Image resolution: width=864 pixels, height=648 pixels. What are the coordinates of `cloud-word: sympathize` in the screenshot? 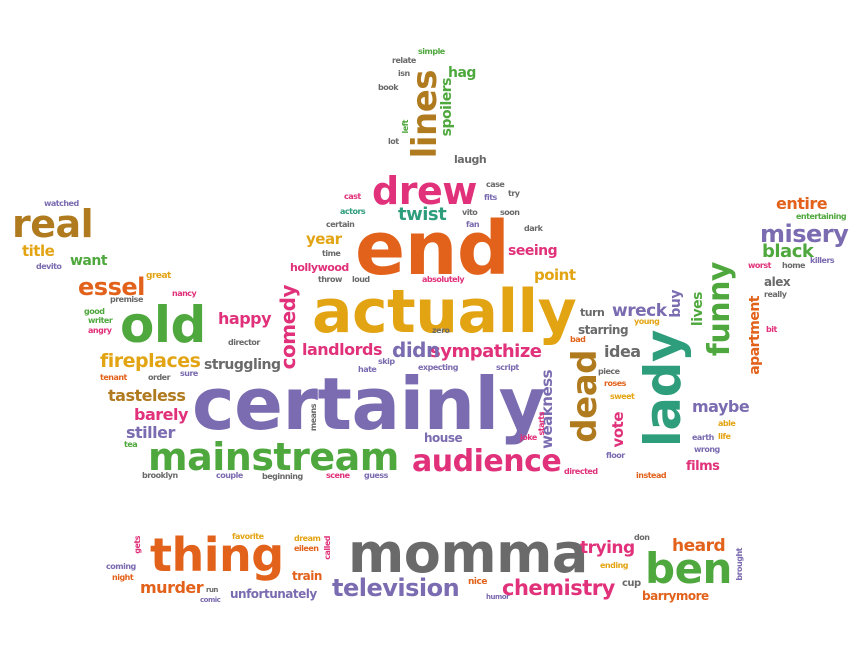 It's located at (486, 351).